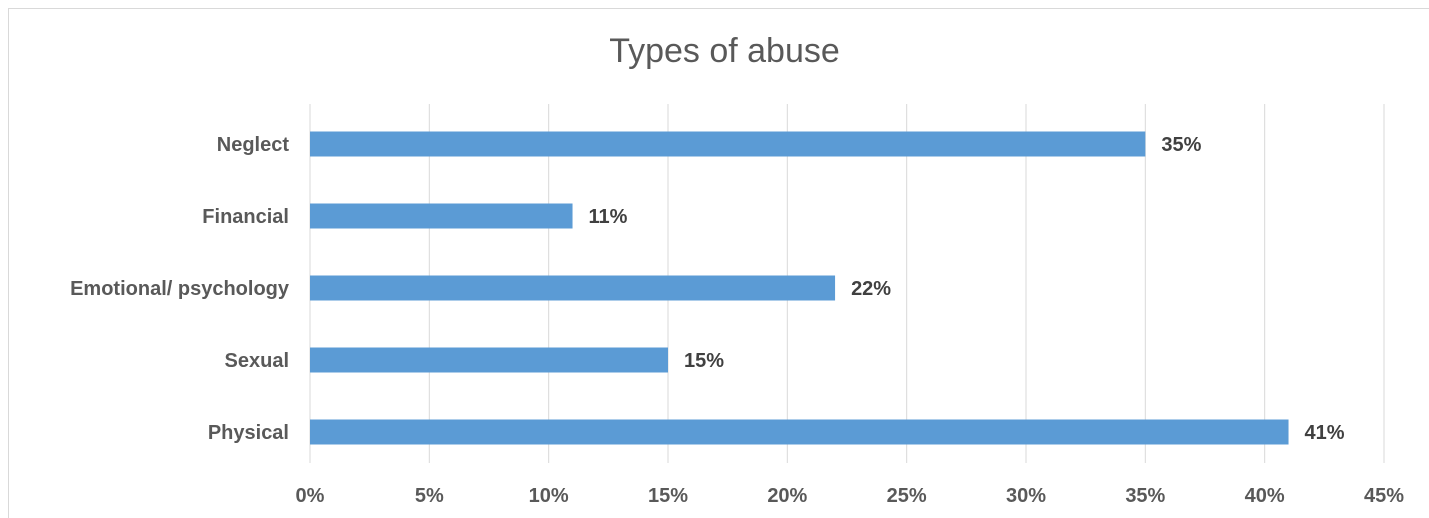  I want to click on x-tick-label: 15%, so click(668, 496).